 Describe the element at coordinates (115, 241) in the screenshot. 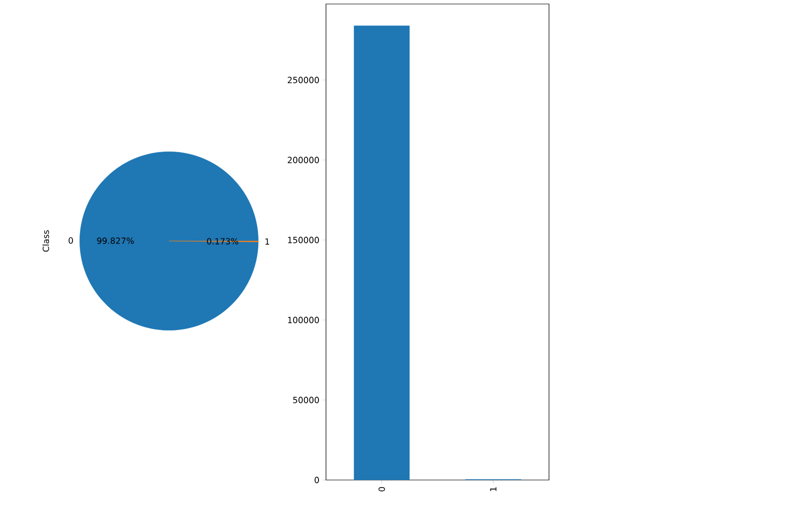

I see `data-label: 99.827%` at that location.